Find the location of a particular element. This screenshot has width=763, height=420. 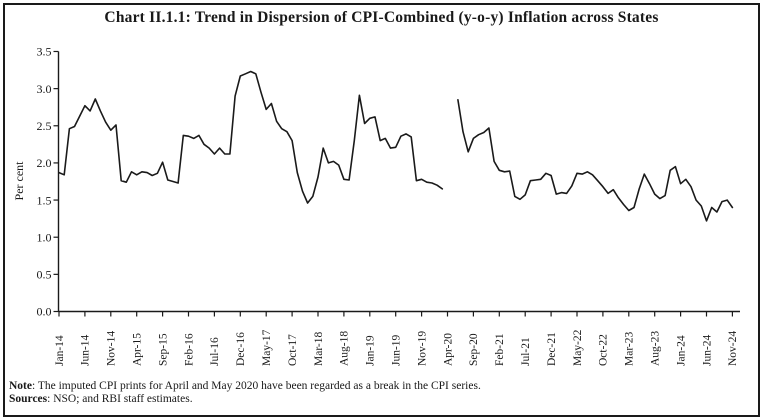

x-tick-label: Oct-22 is located at coordinates (604, 350).